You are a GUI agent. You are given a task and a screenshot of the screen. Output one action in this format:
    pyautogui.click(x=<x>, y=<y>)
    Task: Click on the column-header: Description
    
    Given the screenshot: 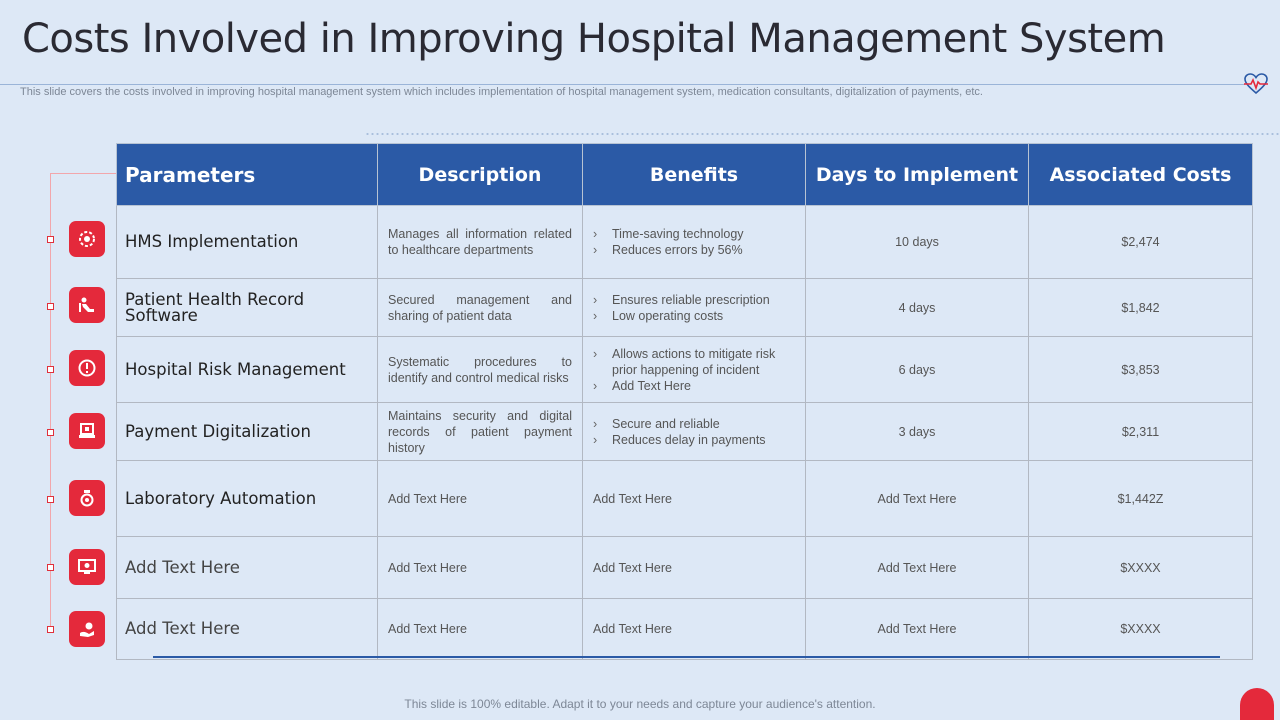 What is the action you would take?
    pyautogui.click(x=480, y=174)
    